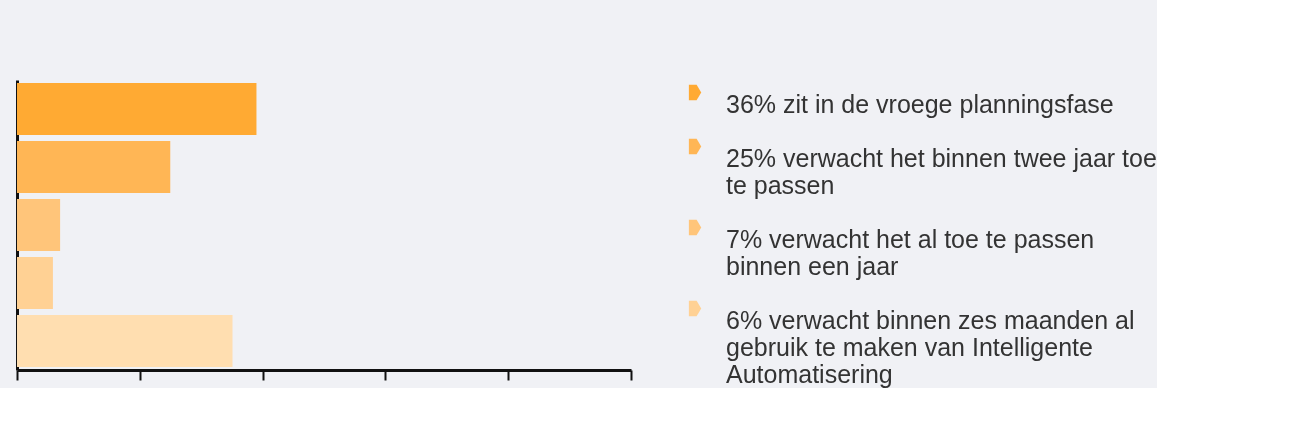  I want to click on legend-label: 7% verwacht het al toe te passen binnen een jaar, so click(910, 252).